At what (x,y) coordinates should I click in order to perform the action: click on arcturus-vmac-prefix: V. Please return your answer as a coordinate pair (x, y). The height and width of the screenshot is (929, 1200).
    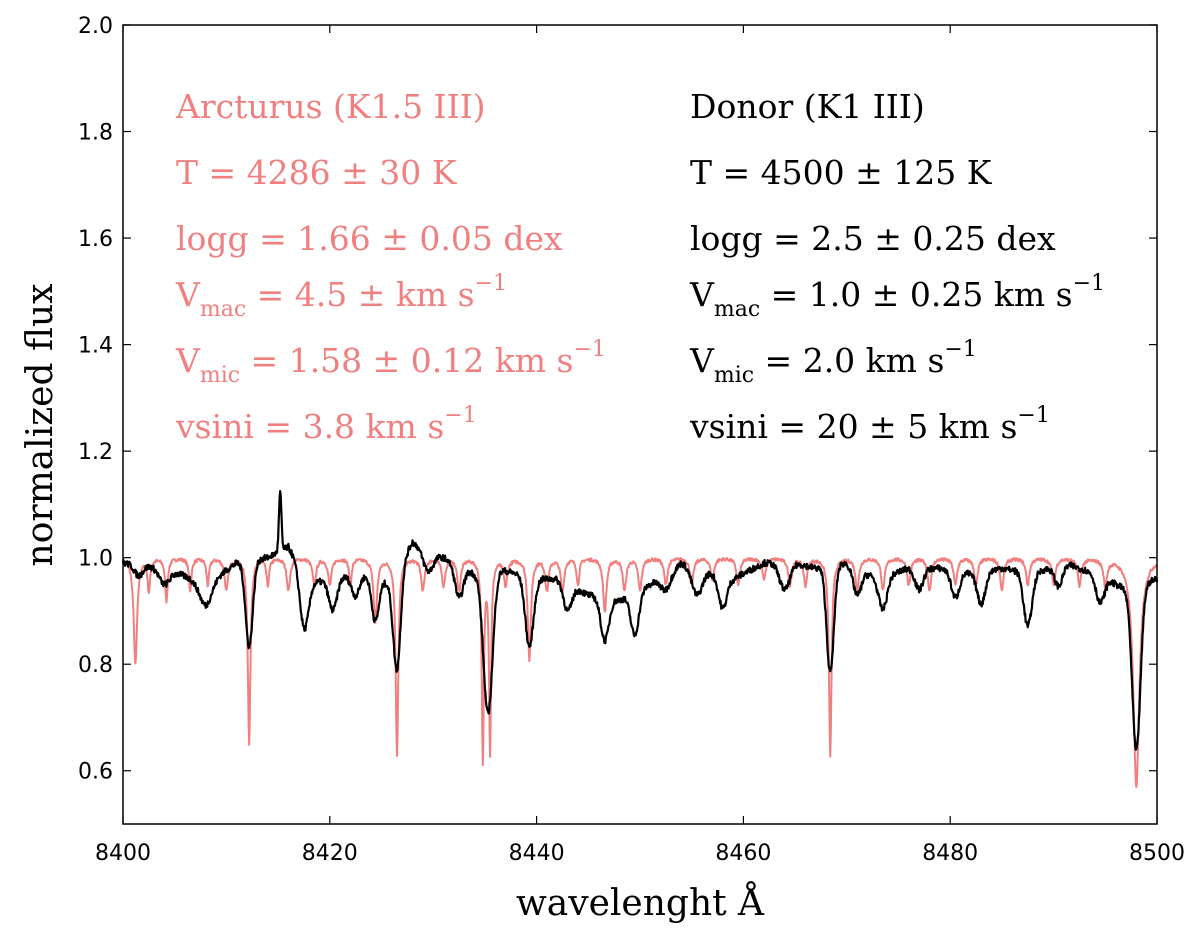
    Looking at the image, I should click on (188, 294).